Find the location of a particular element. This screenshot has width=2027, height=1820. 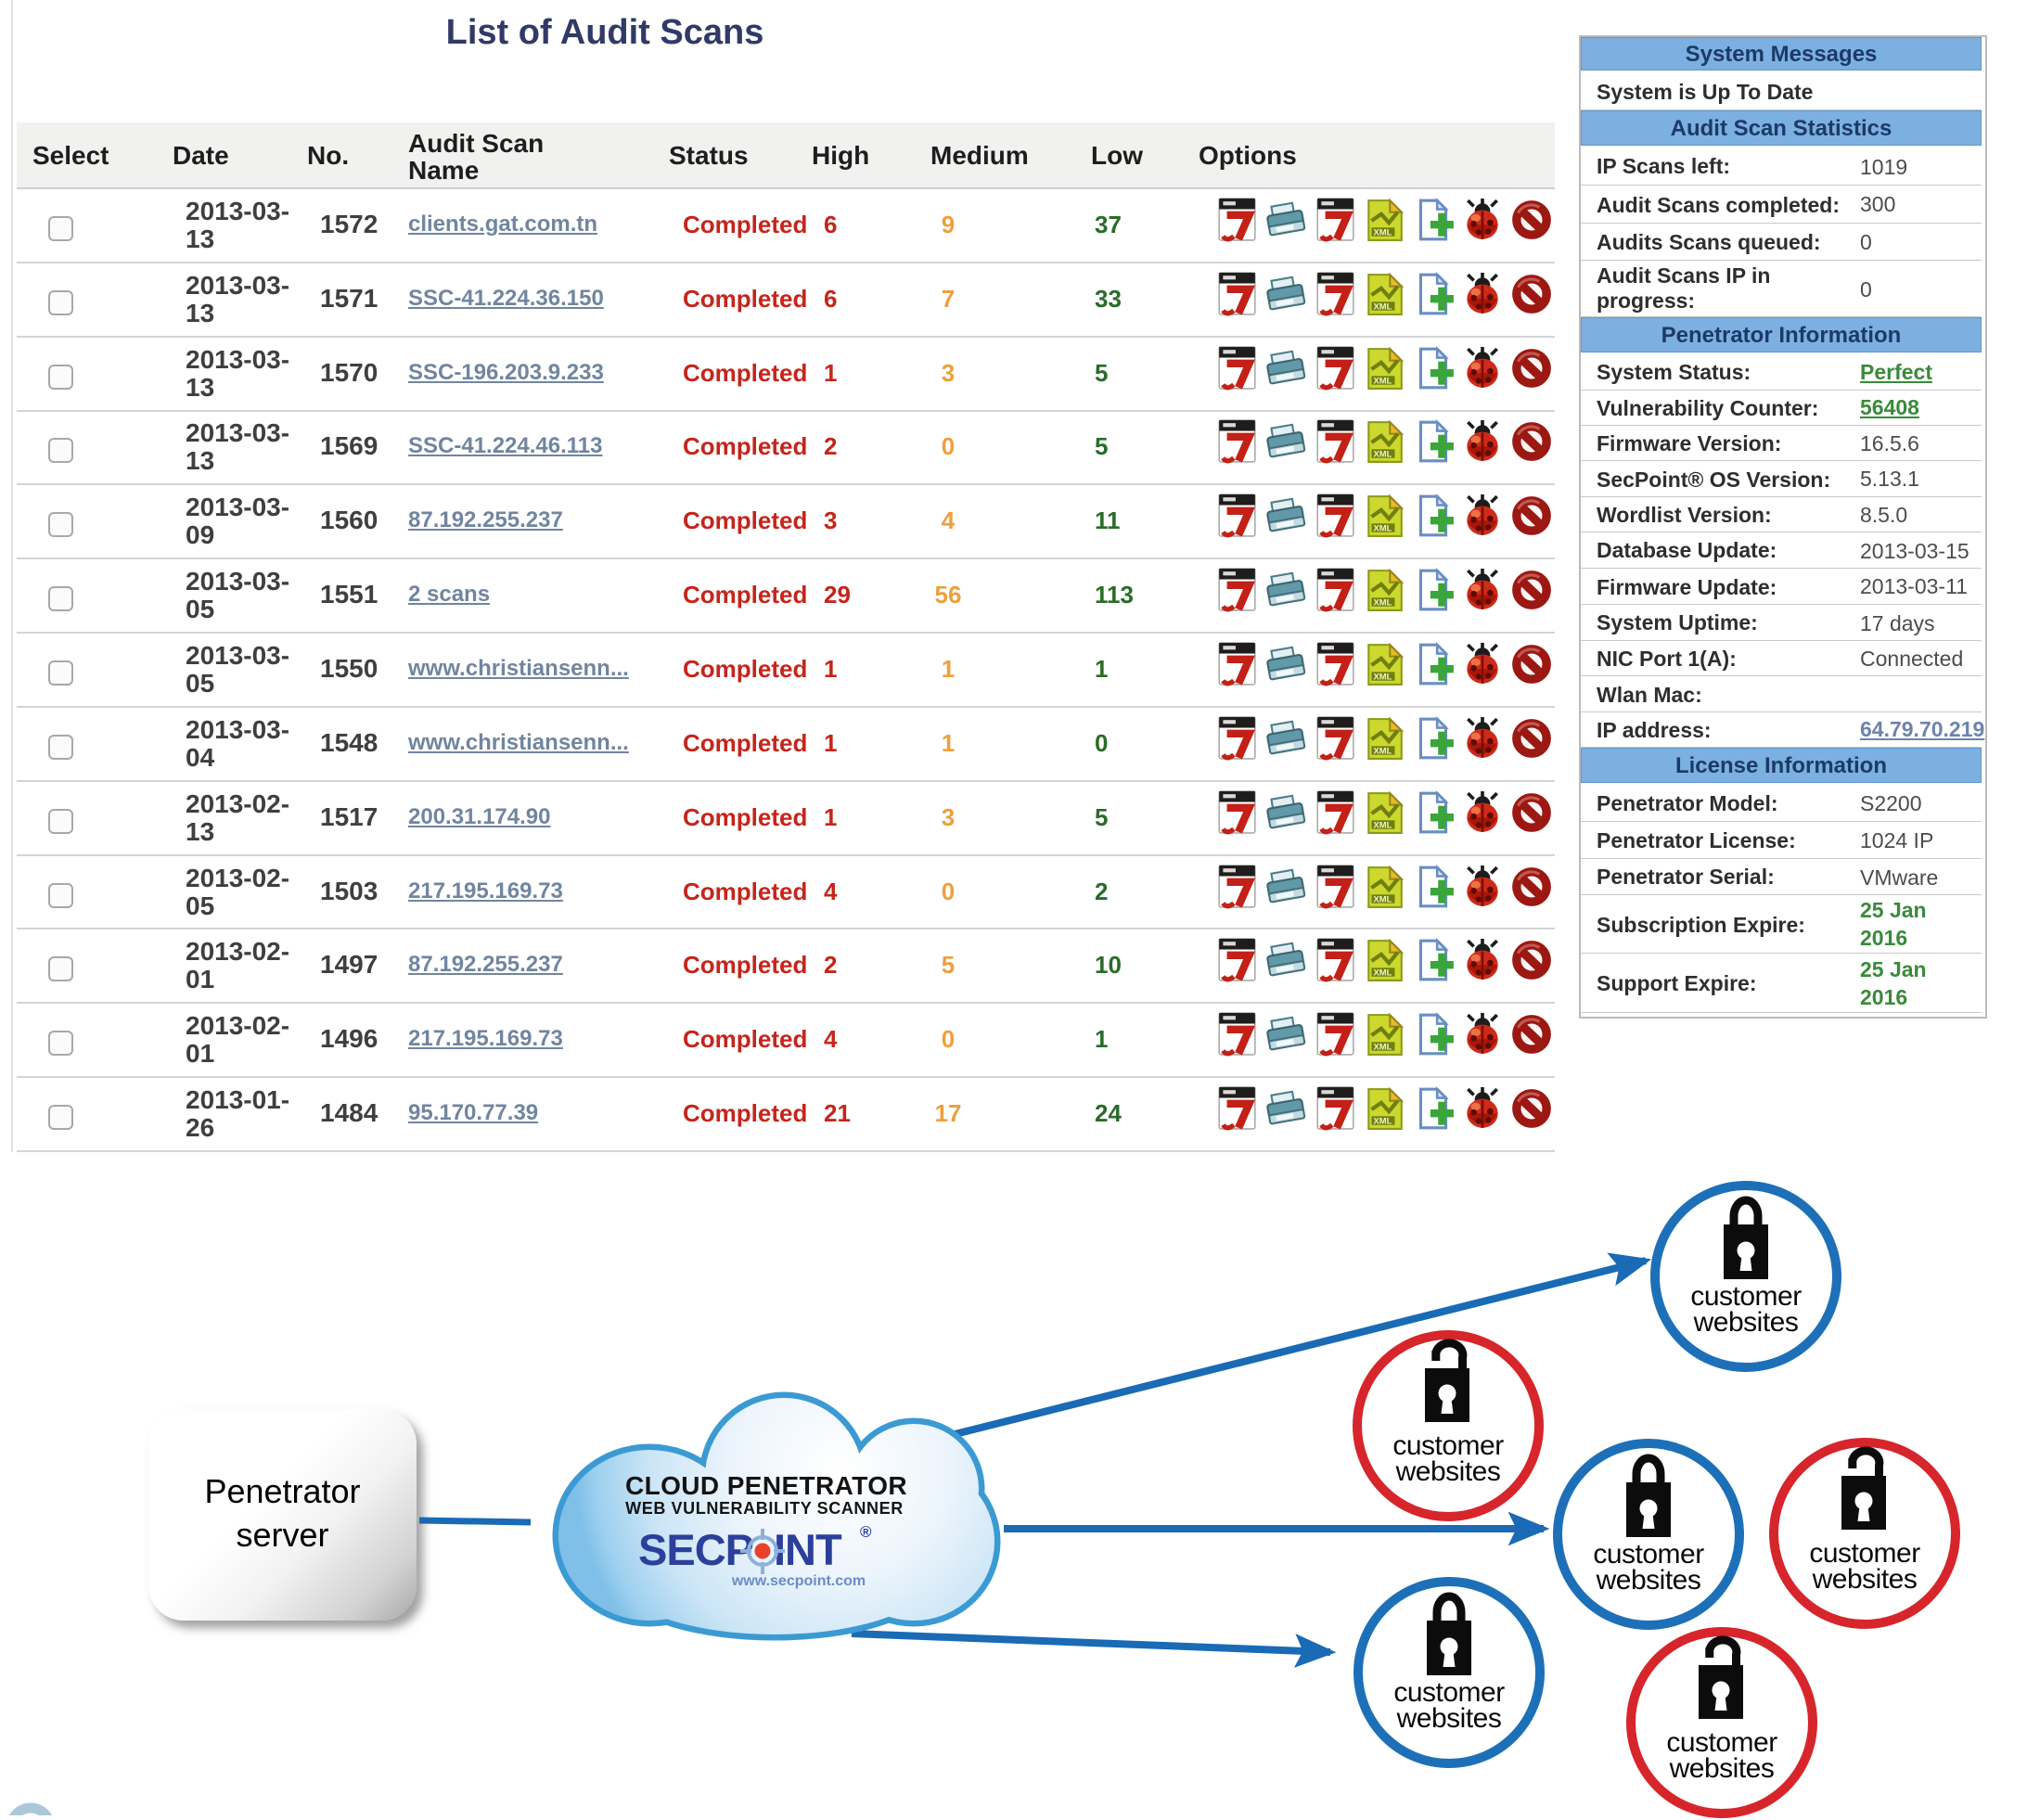

svg-text: SECP is located at coordinates (696, 1549).